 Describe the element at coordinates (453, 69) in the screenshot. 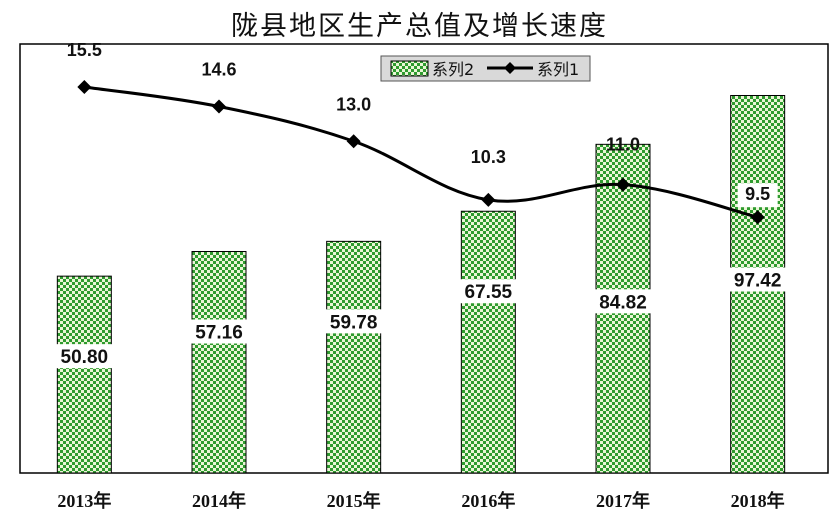

I see `legend-label-series2: 系列2` at that location.